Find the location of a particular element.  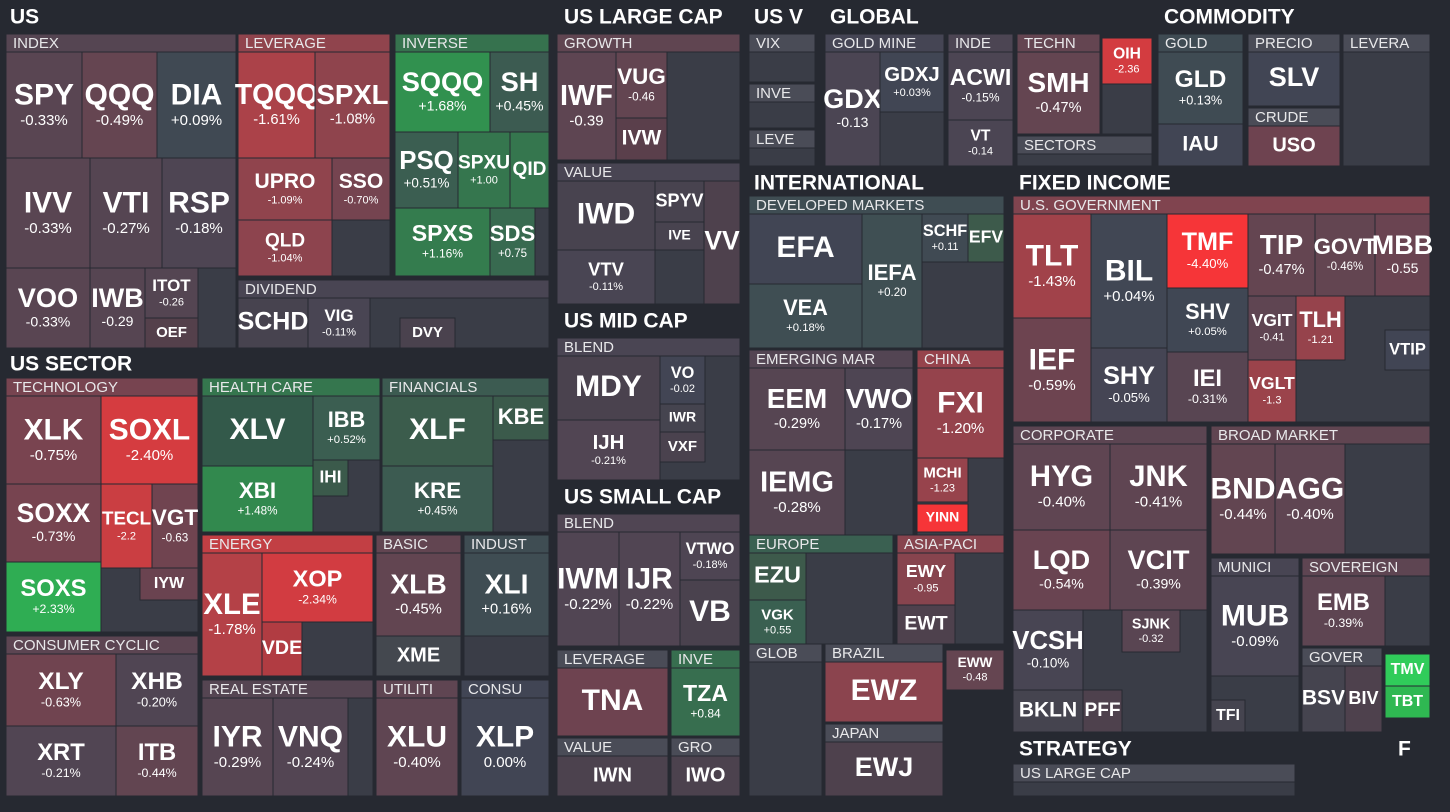

ticker: ACWI is located at coordinates (981, 77).